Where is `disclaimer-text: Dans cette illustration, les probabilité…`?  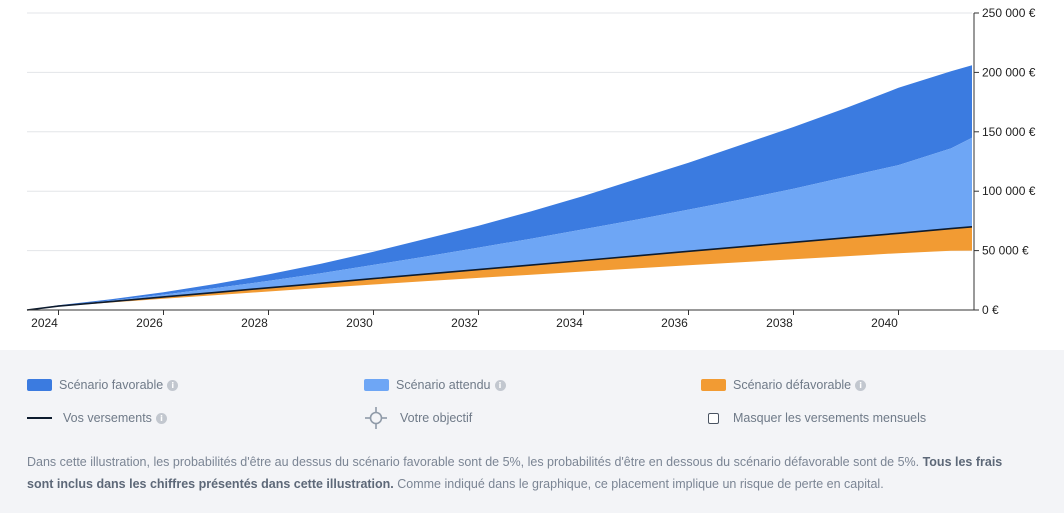 disclaimer-text: Dans cette illustration, les probabilité… is located at coordinates (527, 473).